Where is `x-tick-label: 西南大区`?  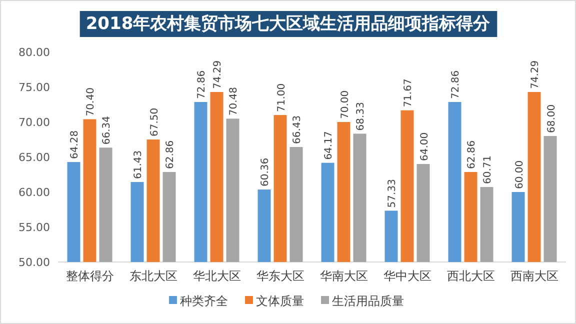
x-tick-label: 西南大区 is located at coordinates (534, 276).